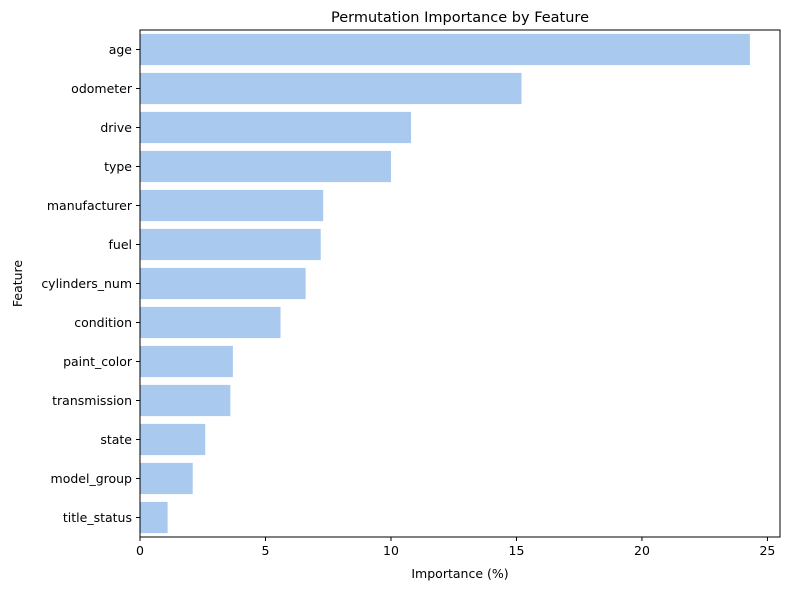 This screenshot has width=790, height=594. What do you see at coordinates (98, 361) in the screenshot?
I see `y-tick-label: paint_color` at bounding box center [98, 361].